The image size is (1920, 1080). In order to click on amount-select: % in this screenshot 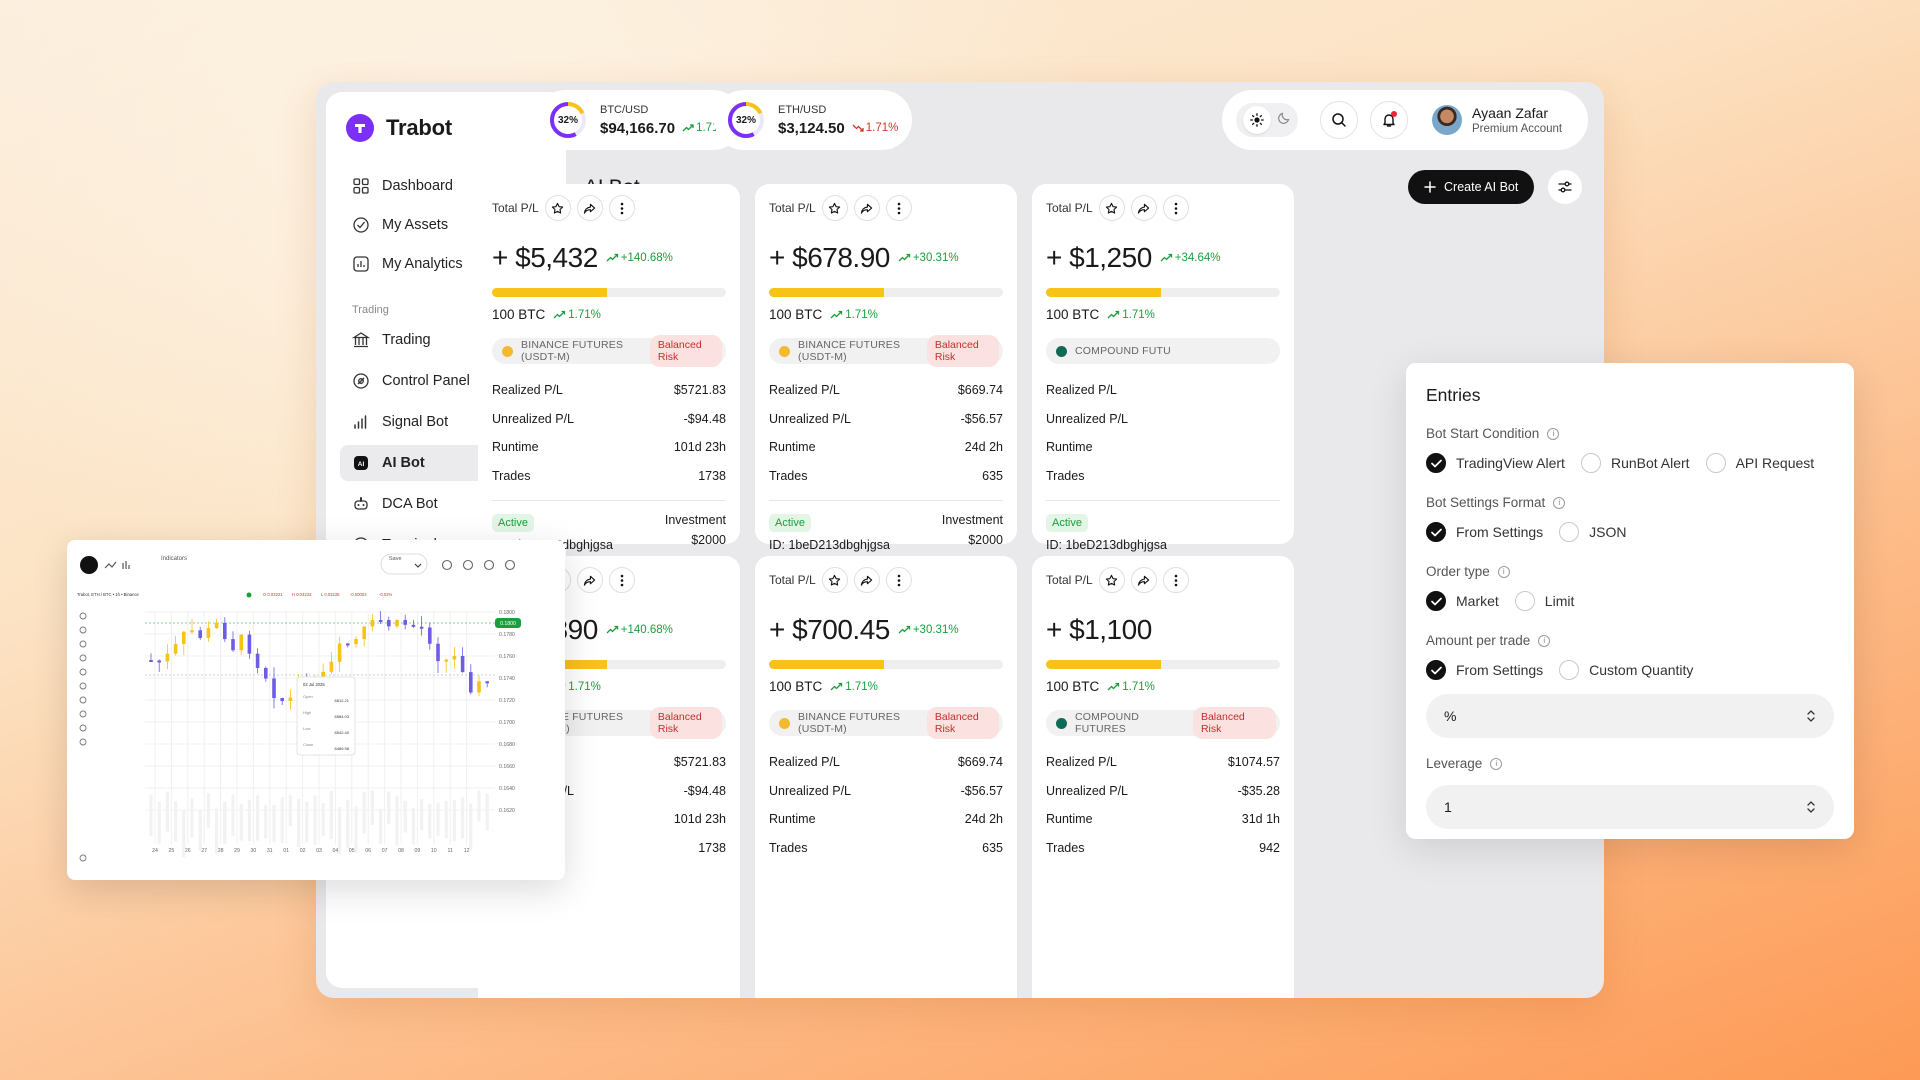, I will do `click(1630, 716)`.